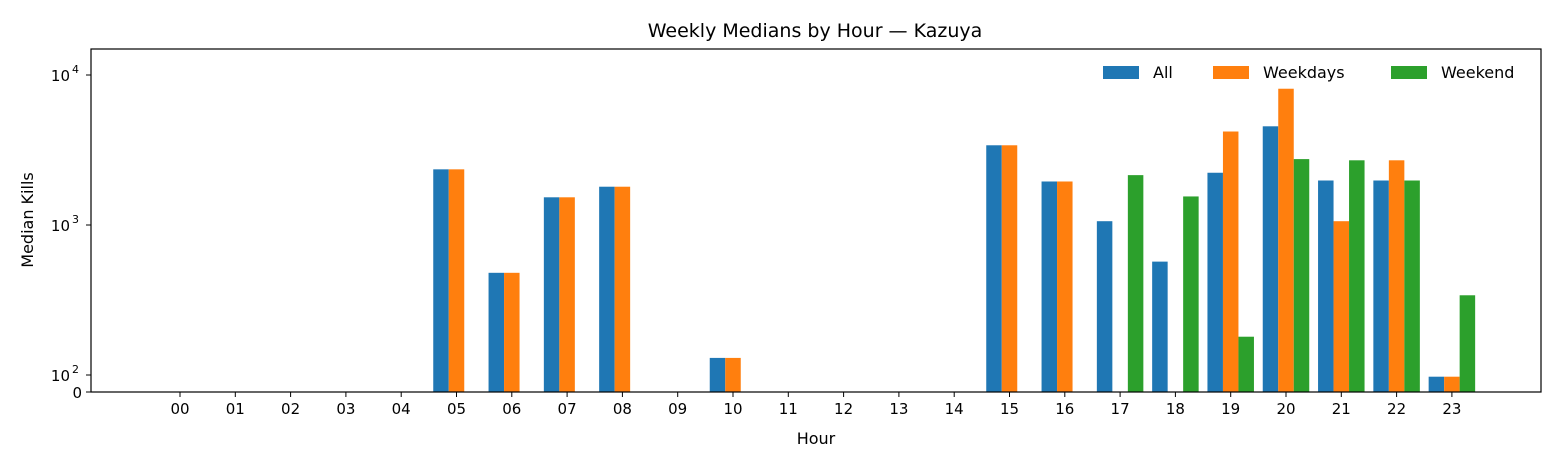 The image size is (1560, 468). I want to click on legend-swatch-all, so click(1121, 72).